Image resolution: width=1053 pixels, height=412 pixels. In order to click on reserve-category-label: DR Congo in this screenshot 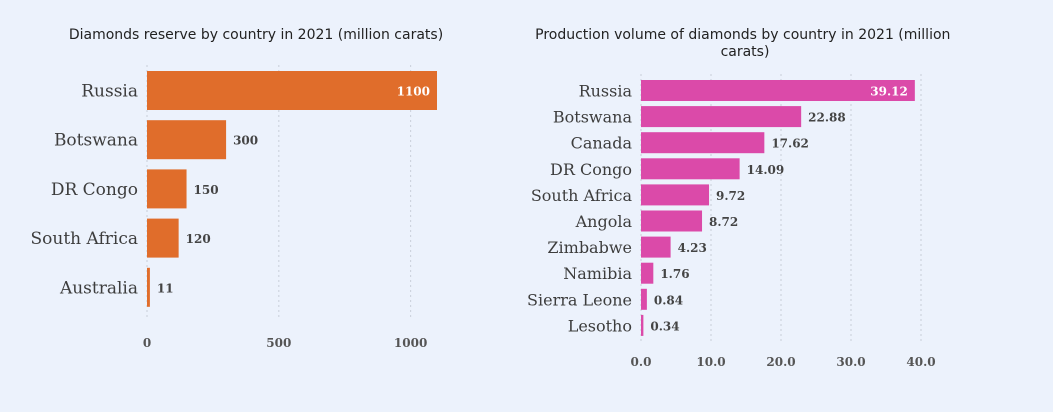, I will do `click(94, 190)`.